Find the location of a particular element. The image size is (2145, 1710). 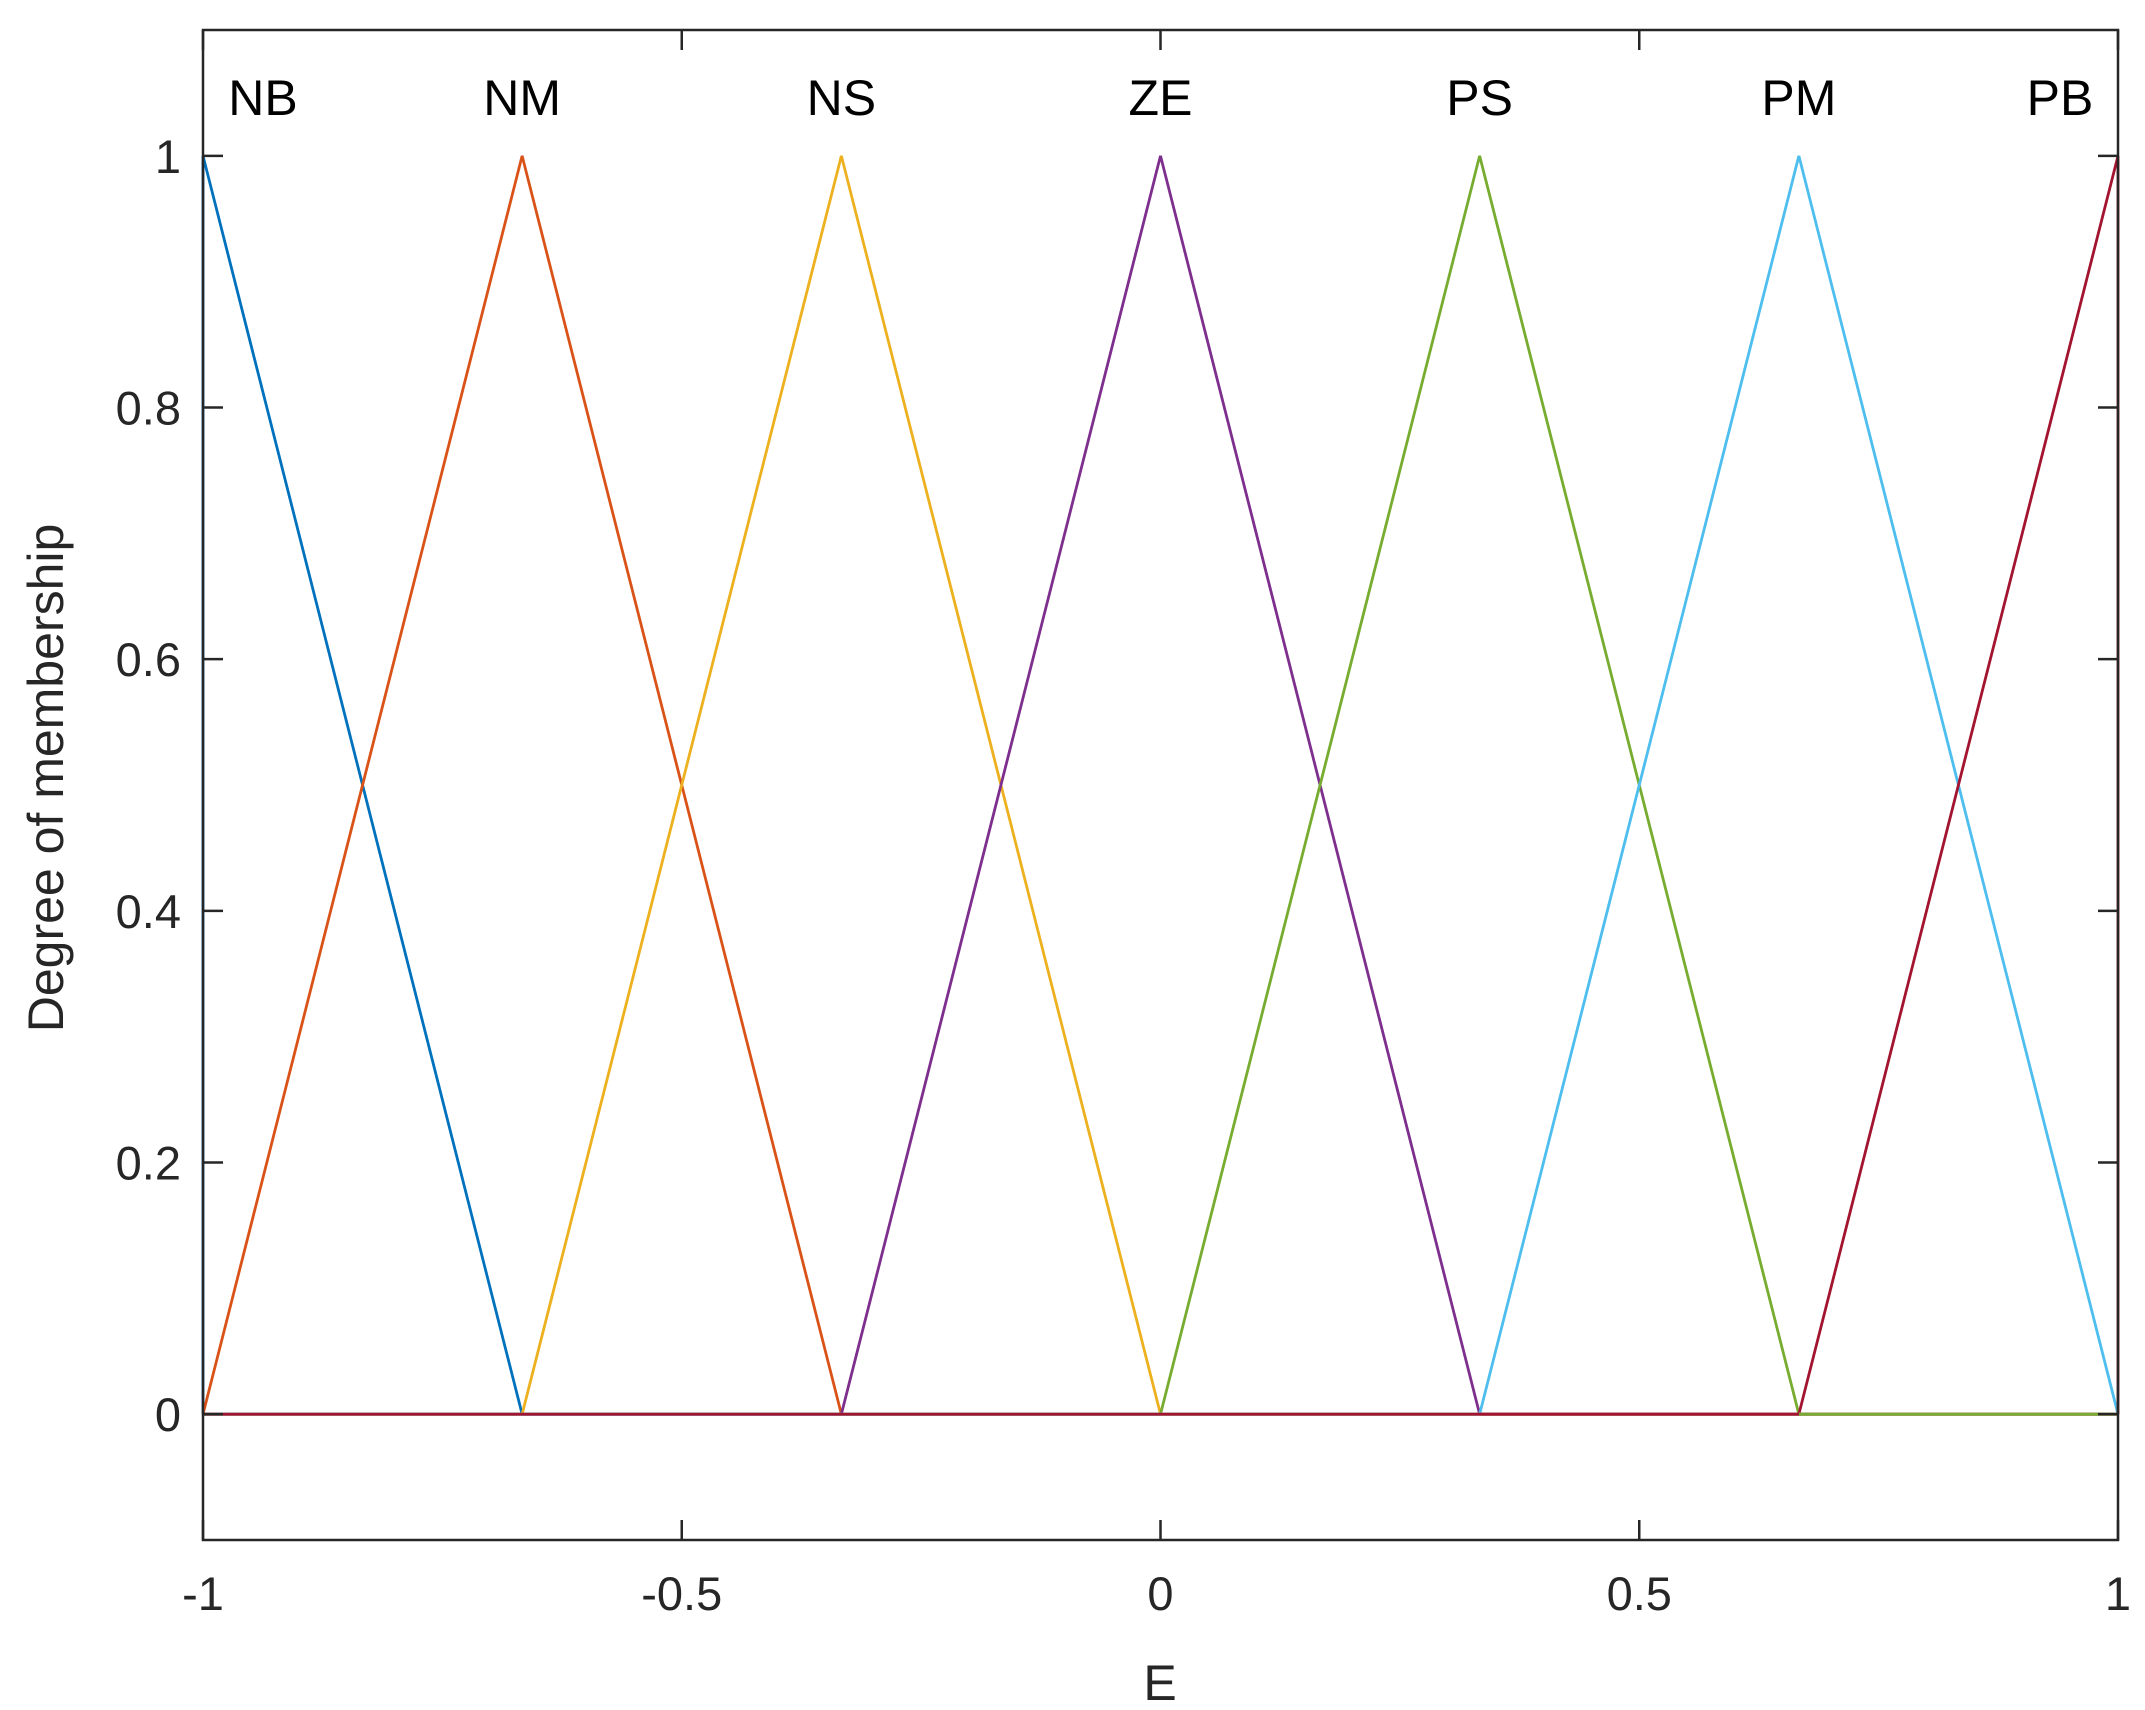

membership-label-nm: NM is located at coordinates (522, 98).